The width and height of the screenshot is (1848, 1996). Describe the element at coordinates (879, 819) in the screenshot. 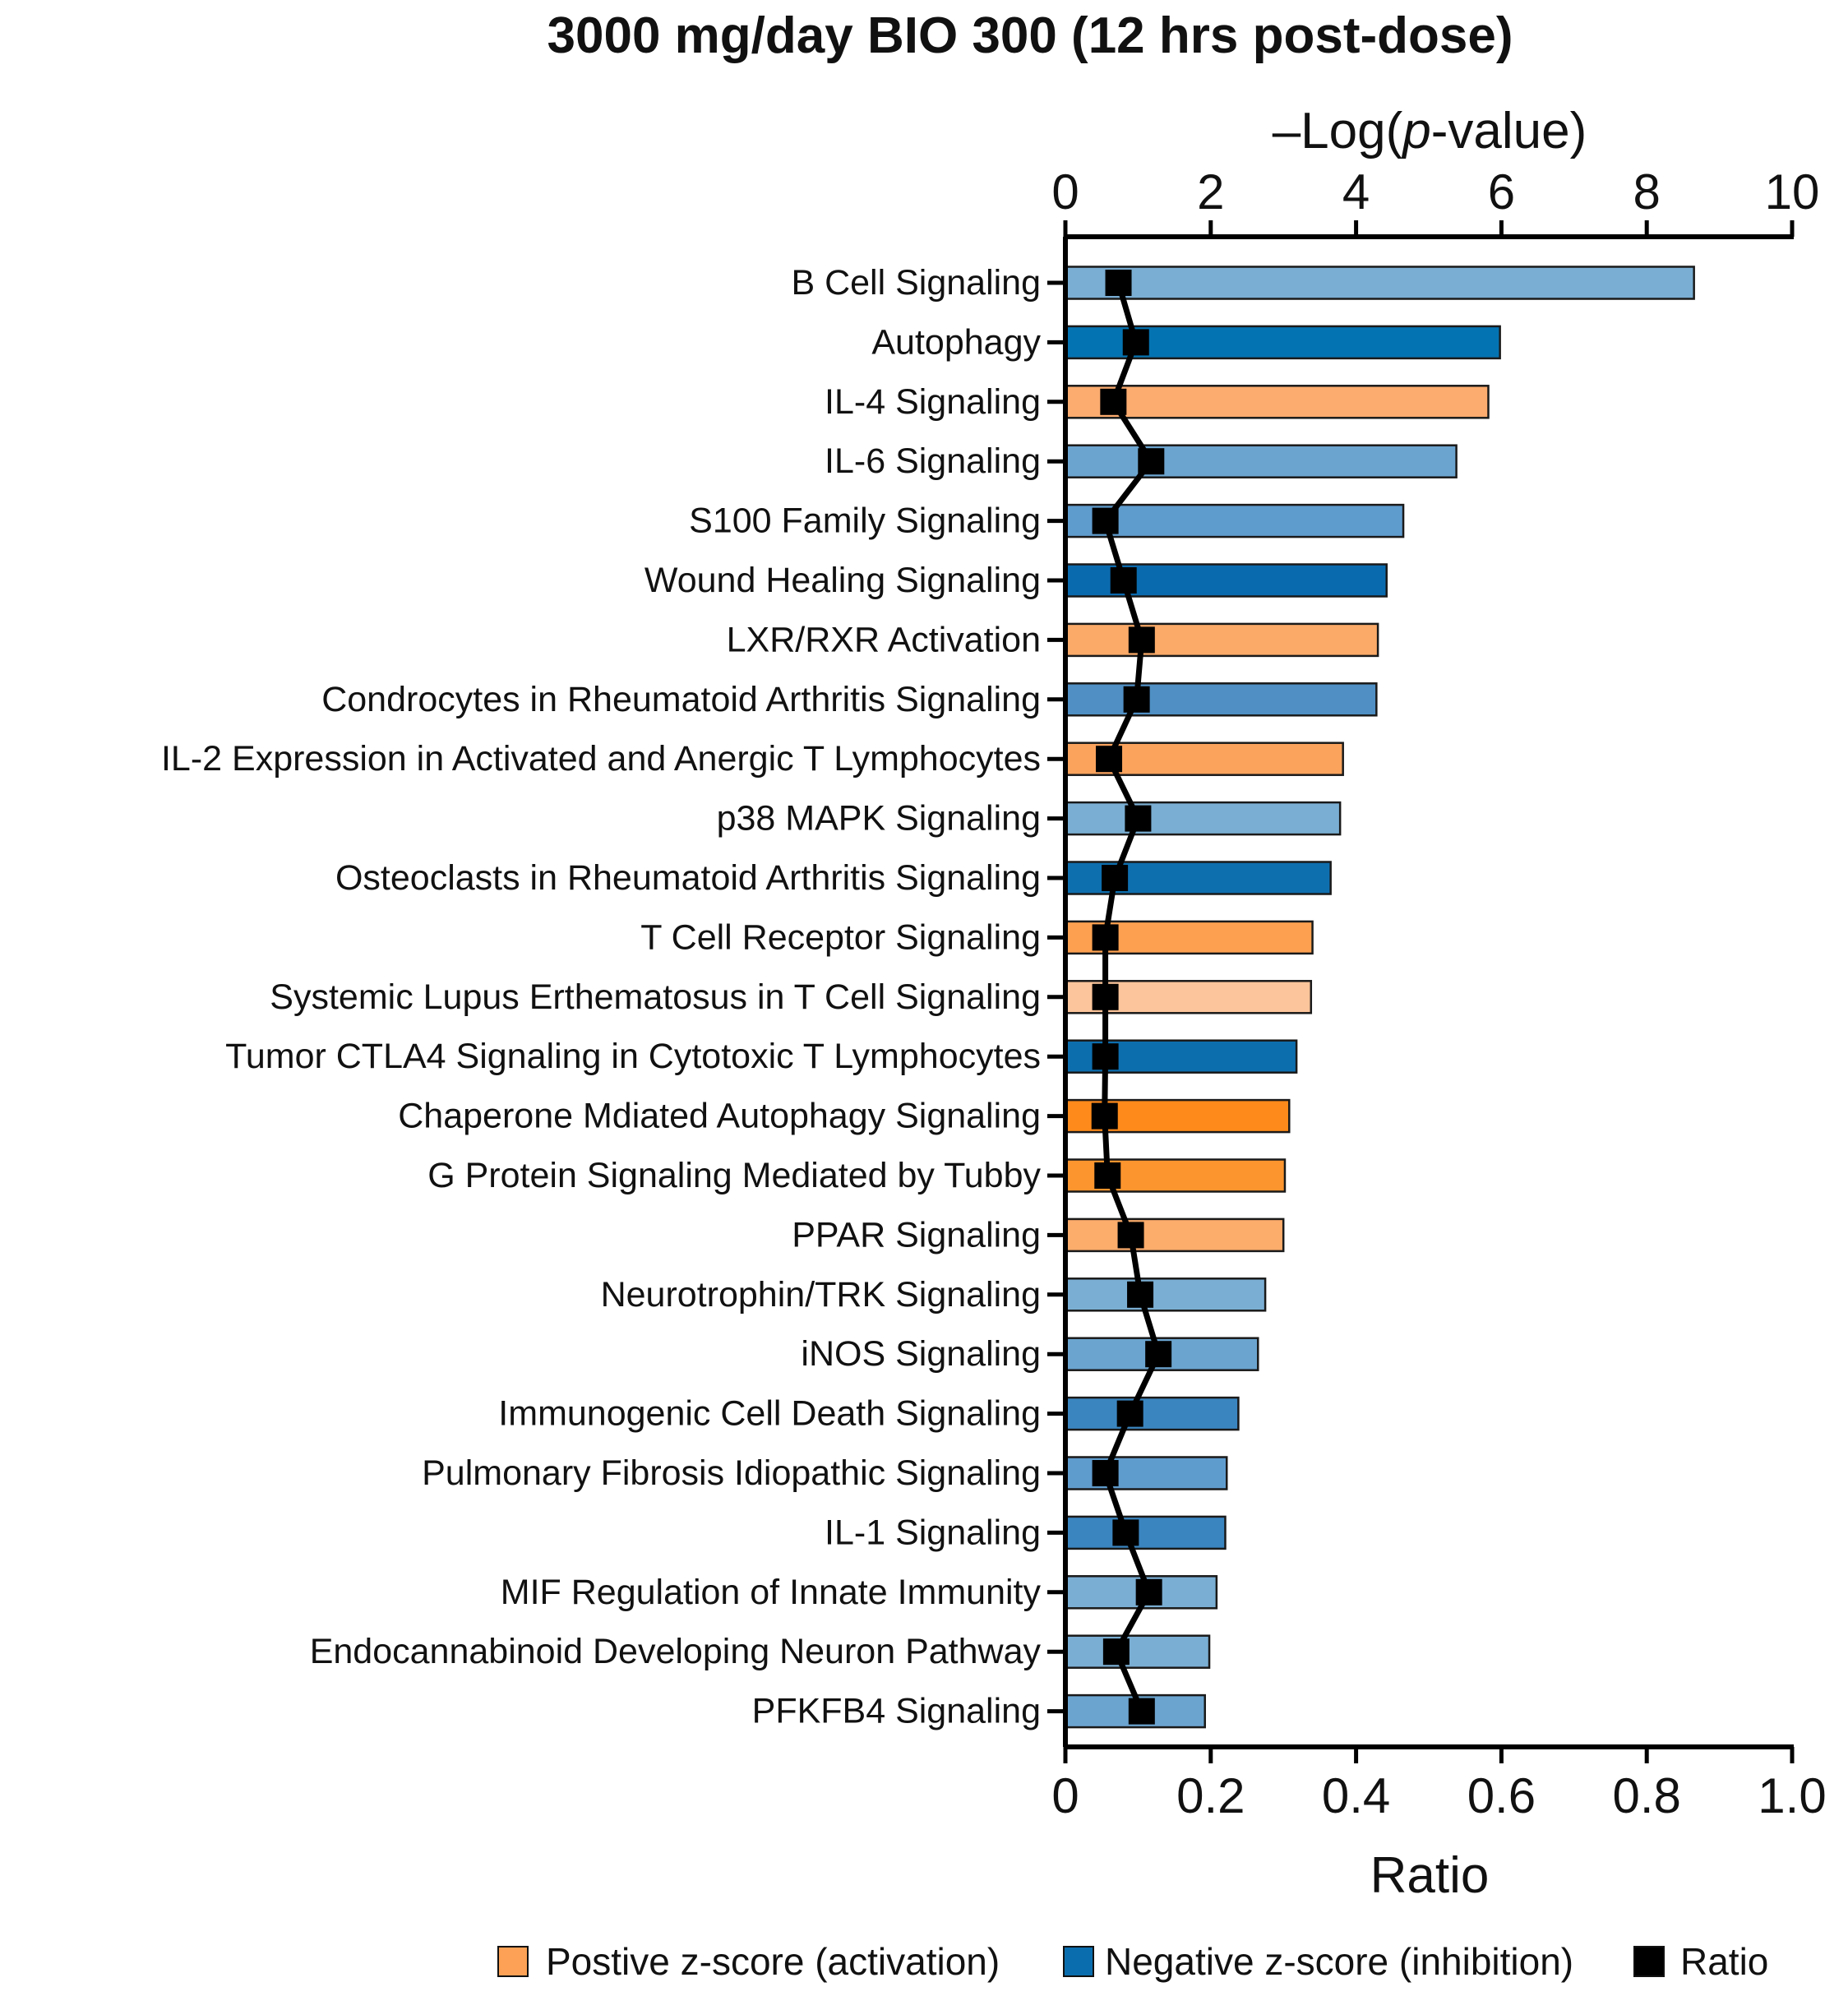

I see `category-label: p38 MAPK Signaling` at that location.